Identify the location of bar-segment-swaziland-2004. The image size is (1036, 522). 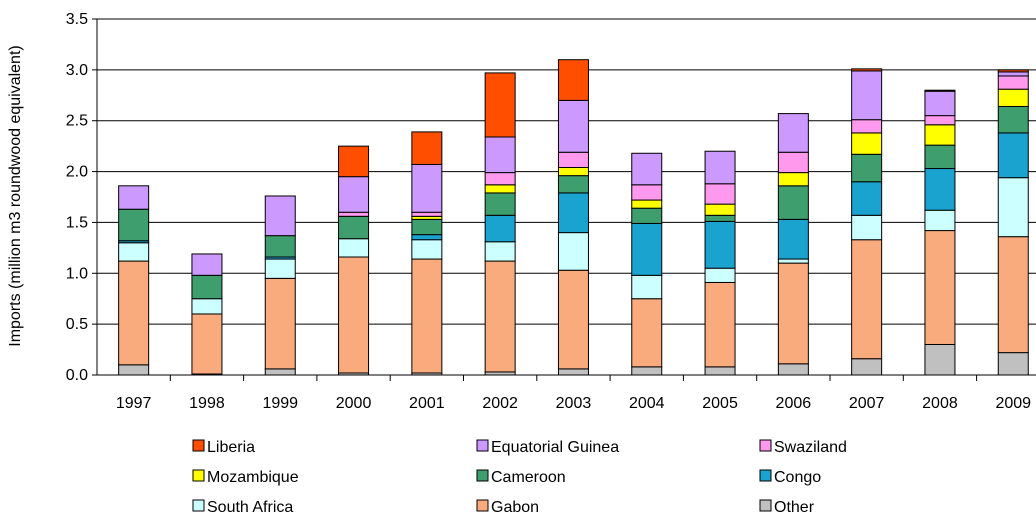
(647, 192).